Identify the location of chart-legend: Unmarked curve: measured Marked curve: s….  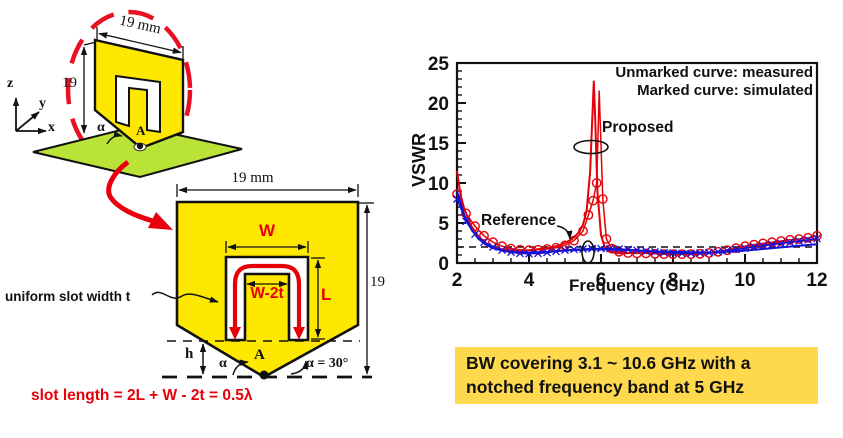
(714, 82).